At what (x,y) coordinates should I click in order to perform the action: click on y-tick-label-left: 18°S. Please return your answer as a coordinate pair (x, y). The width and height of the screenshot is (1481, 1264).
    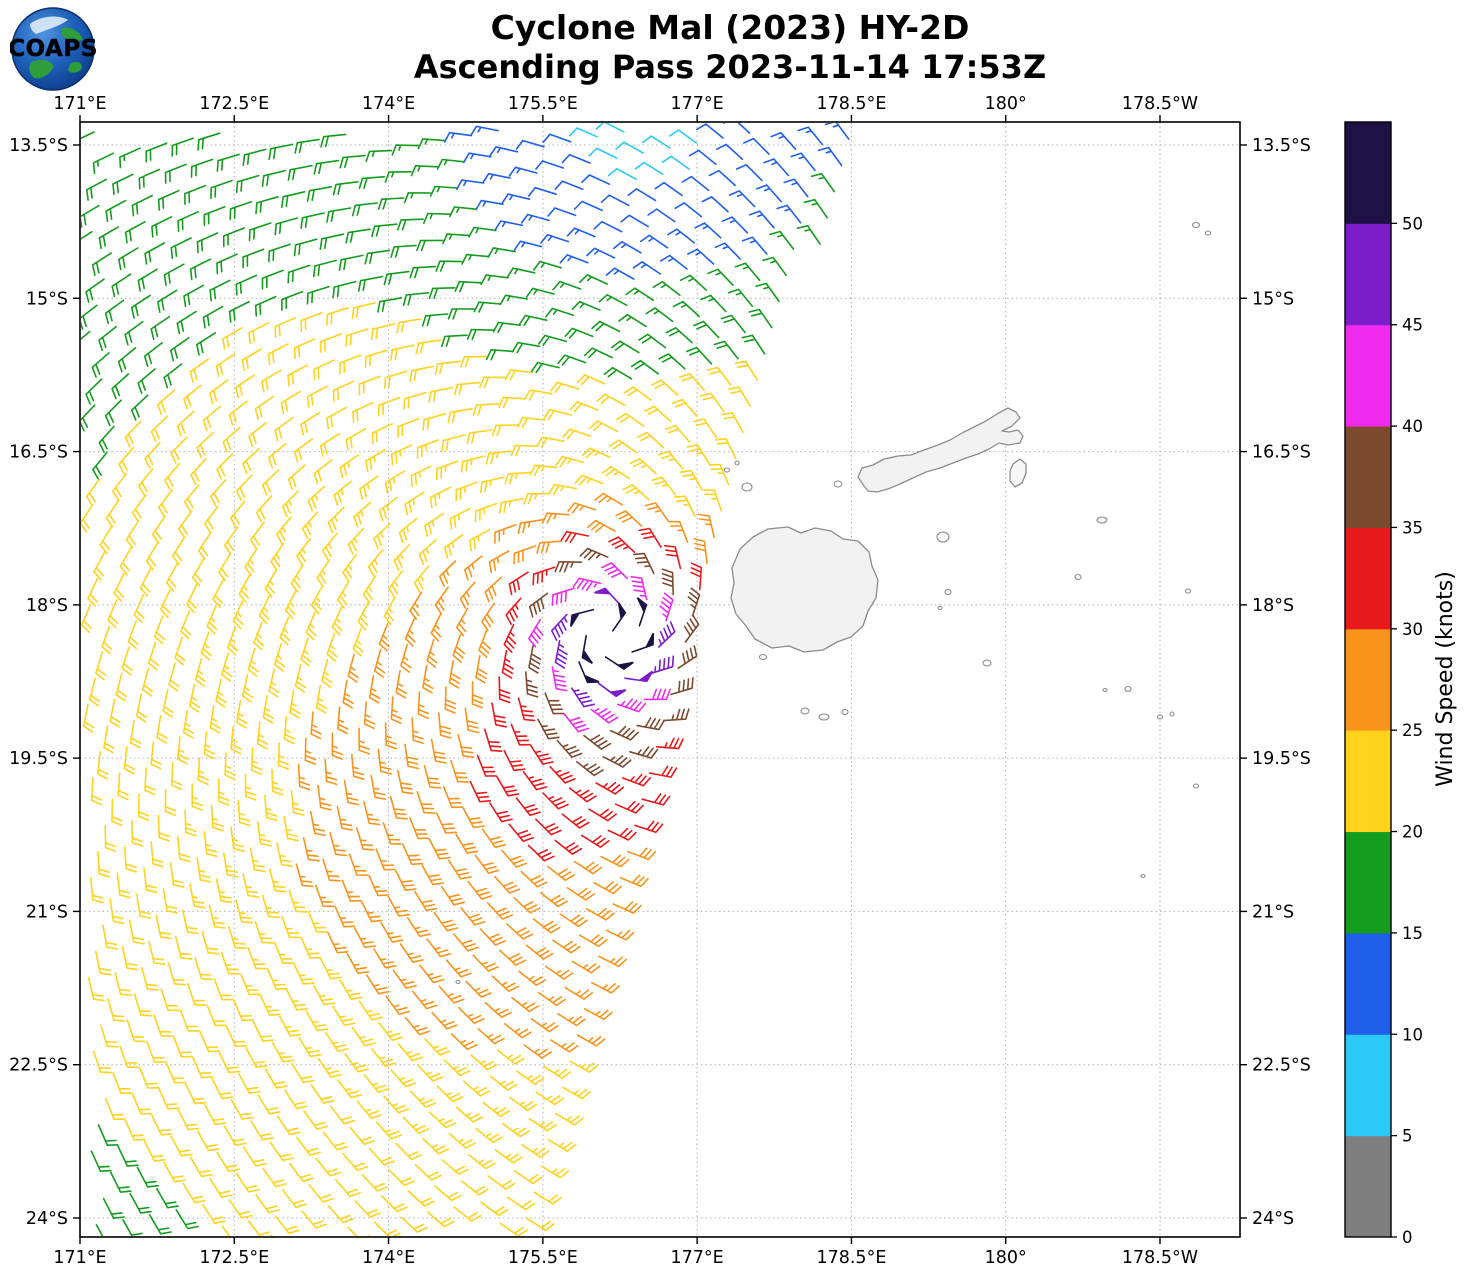
    Looking at the image, I should click on (47, 606).